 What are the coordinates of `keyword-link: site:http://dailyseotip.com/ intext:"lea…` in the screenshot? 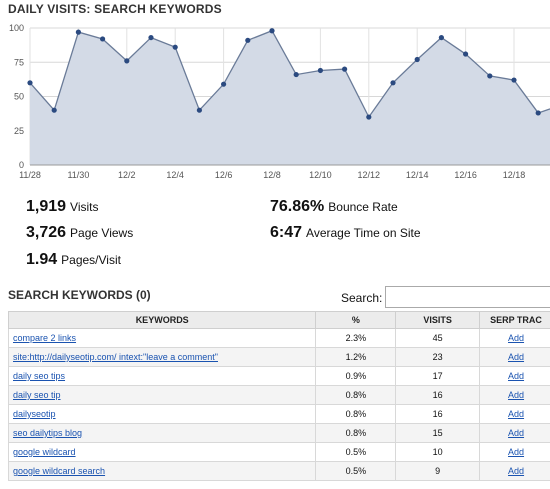 It's located at (115, 357).